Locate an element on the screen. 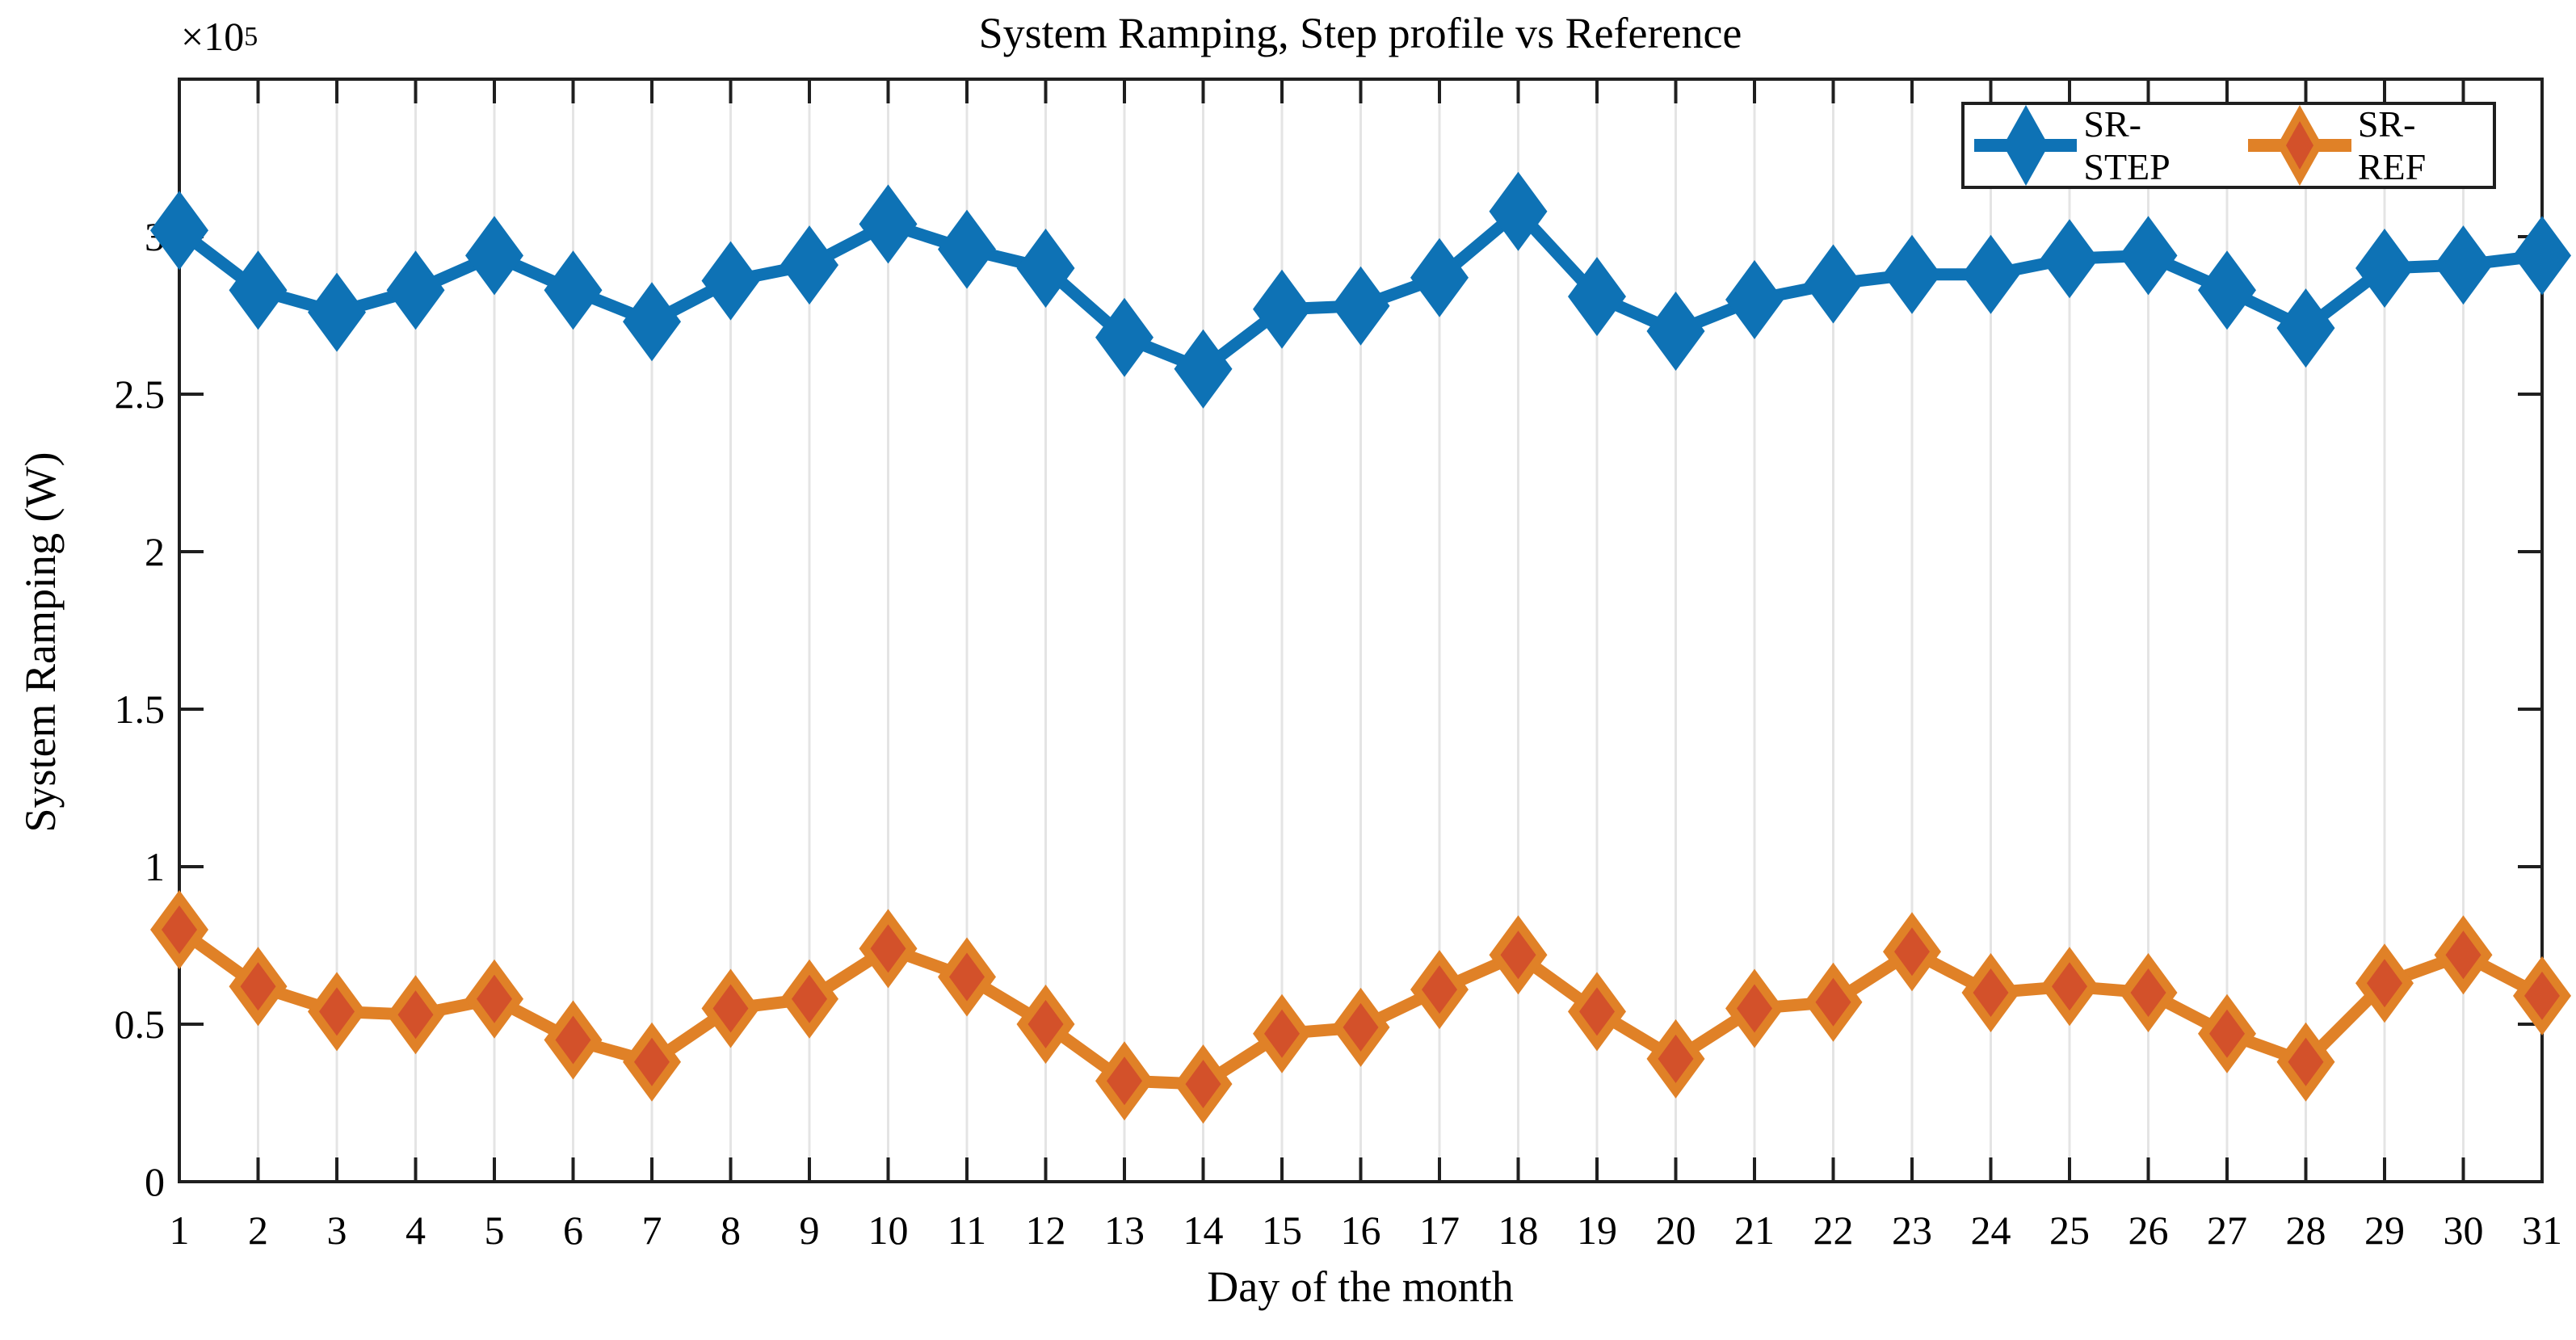 Image resolution: width=2576 pixels, height=1340 pixels. x-tick-label: 5 is located at coordinates (495, 1230).